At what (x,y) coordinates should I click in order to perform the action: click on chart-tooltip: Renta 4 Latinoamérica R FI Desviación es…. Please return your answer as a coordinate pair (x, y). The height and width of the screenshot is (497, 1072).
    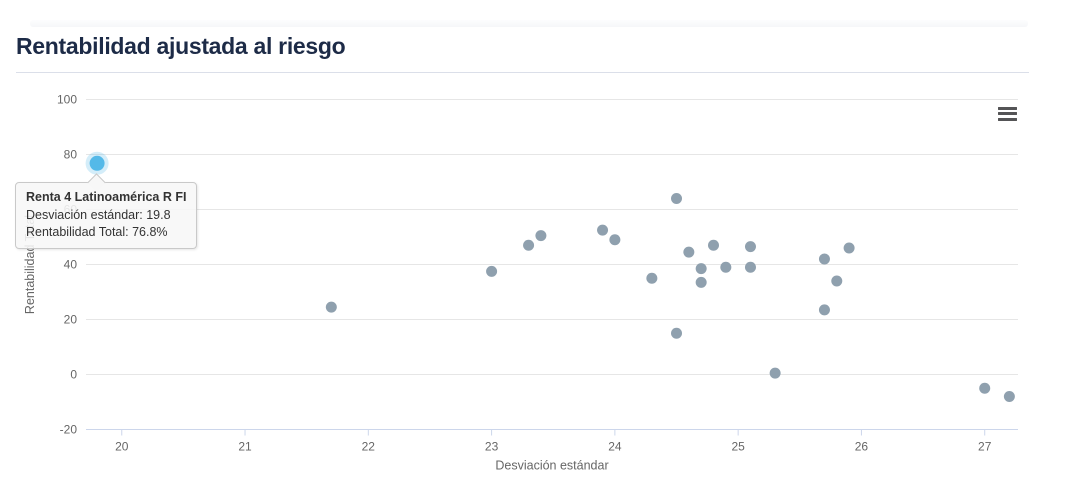
    Looking at the image, I should click on (106, 211).